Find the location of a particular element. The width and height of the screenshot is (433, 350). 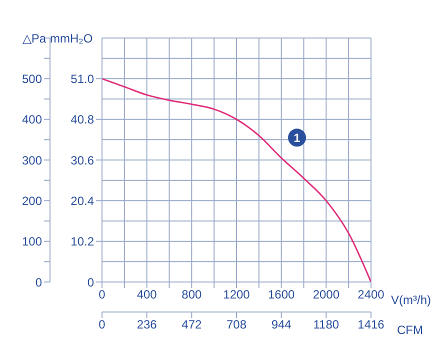

x2-axis-title: CFM is located at coordinates (410, 330).